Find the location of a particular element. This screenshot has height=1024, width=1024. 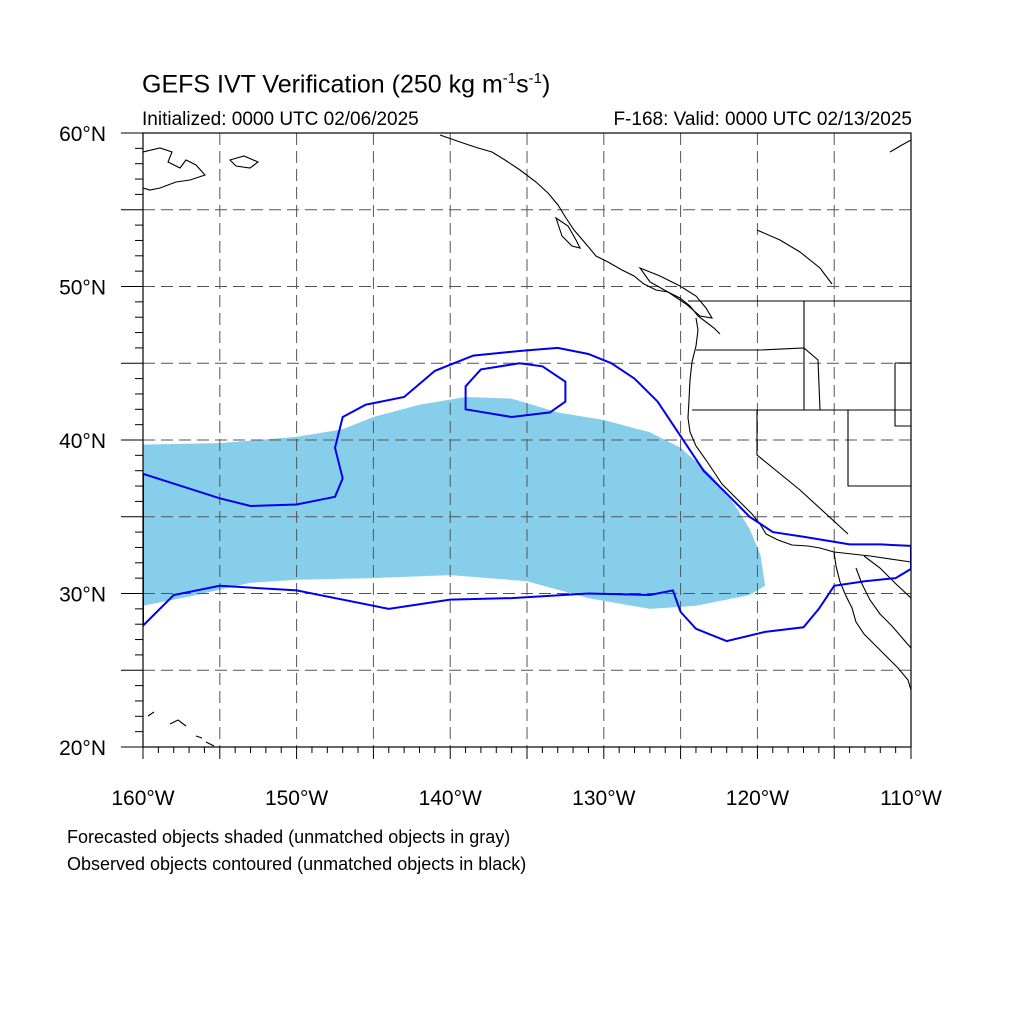

lat-tick-label: 40°N is located at coordinates (82, 441).